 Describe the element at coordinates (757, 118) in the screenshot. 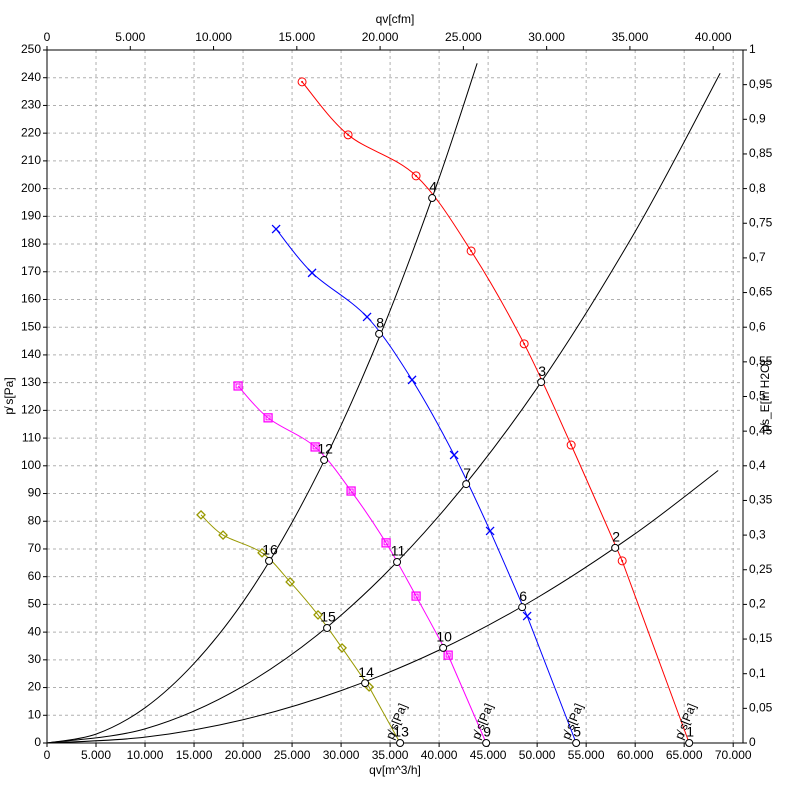

I see `y2-tick-label: 0,9` at that location.